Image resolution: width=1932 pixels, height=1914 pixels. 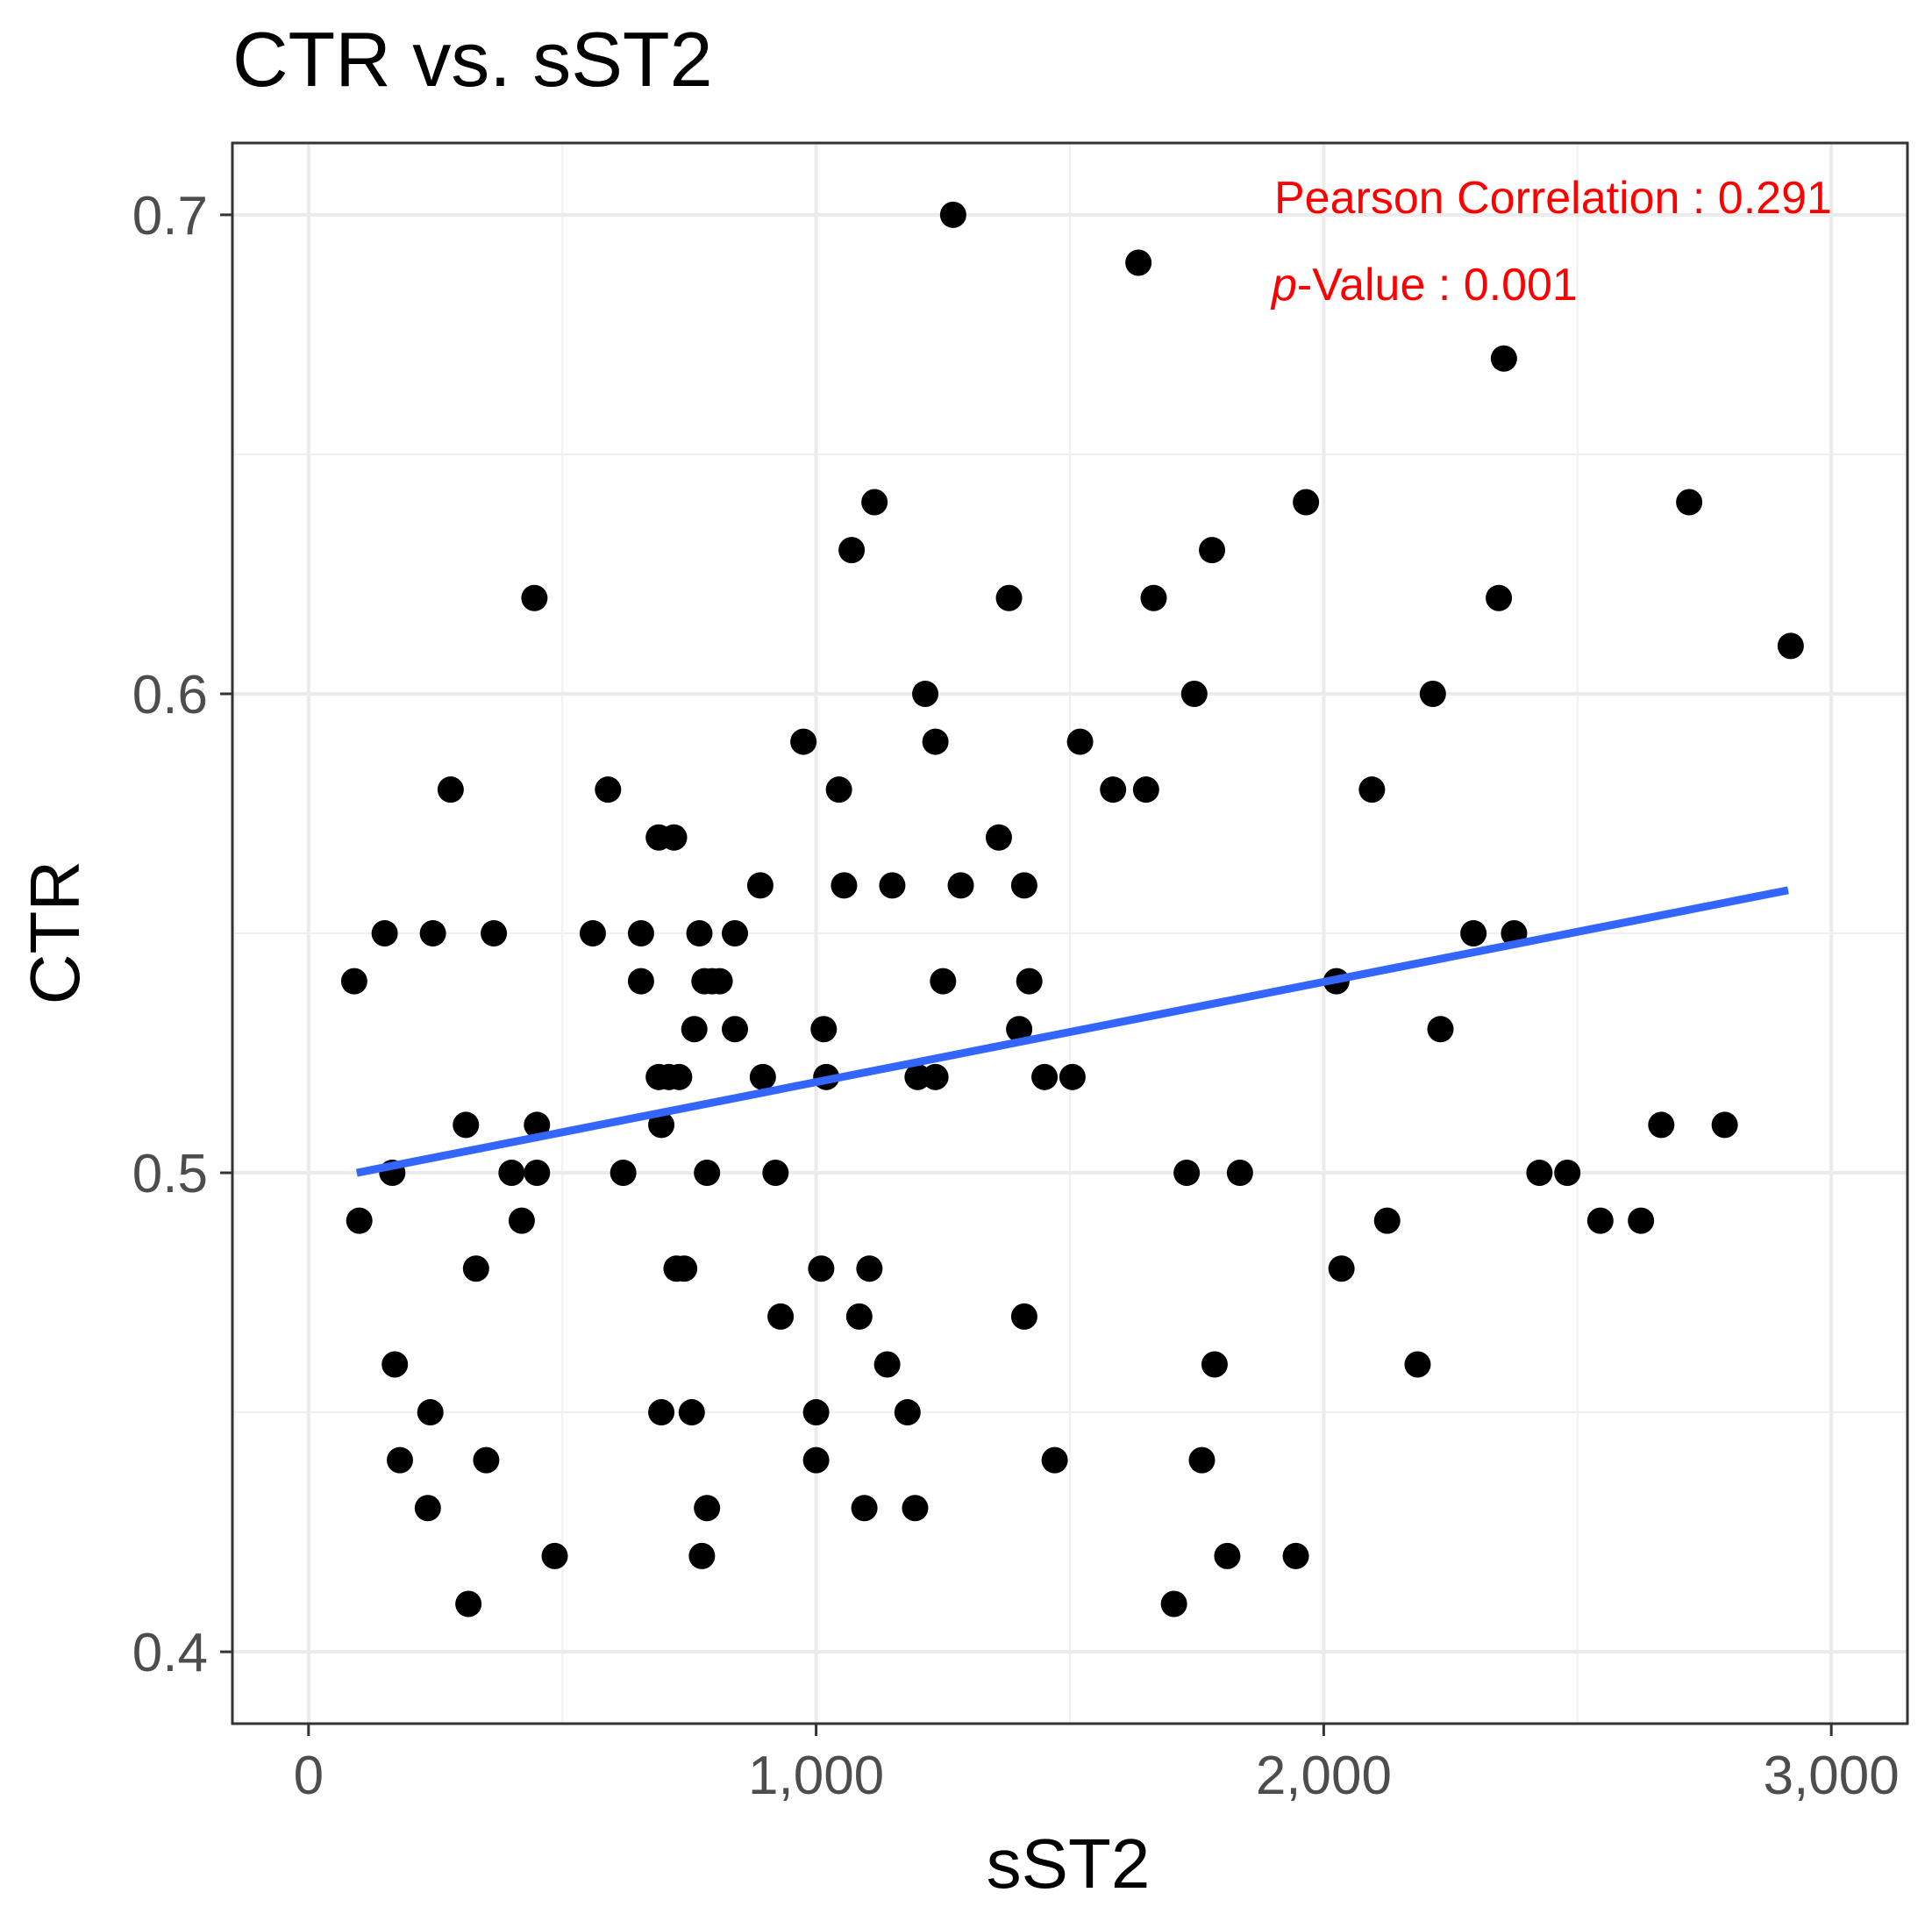 I want to click on y-tick-label: 0.5, so click(x=170, y=1174).